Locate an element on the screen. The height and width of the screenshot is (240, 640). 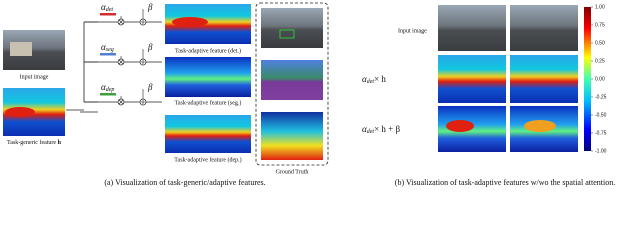
colorbar-tick-label: 0.50 is located at coordinates (600, 43).